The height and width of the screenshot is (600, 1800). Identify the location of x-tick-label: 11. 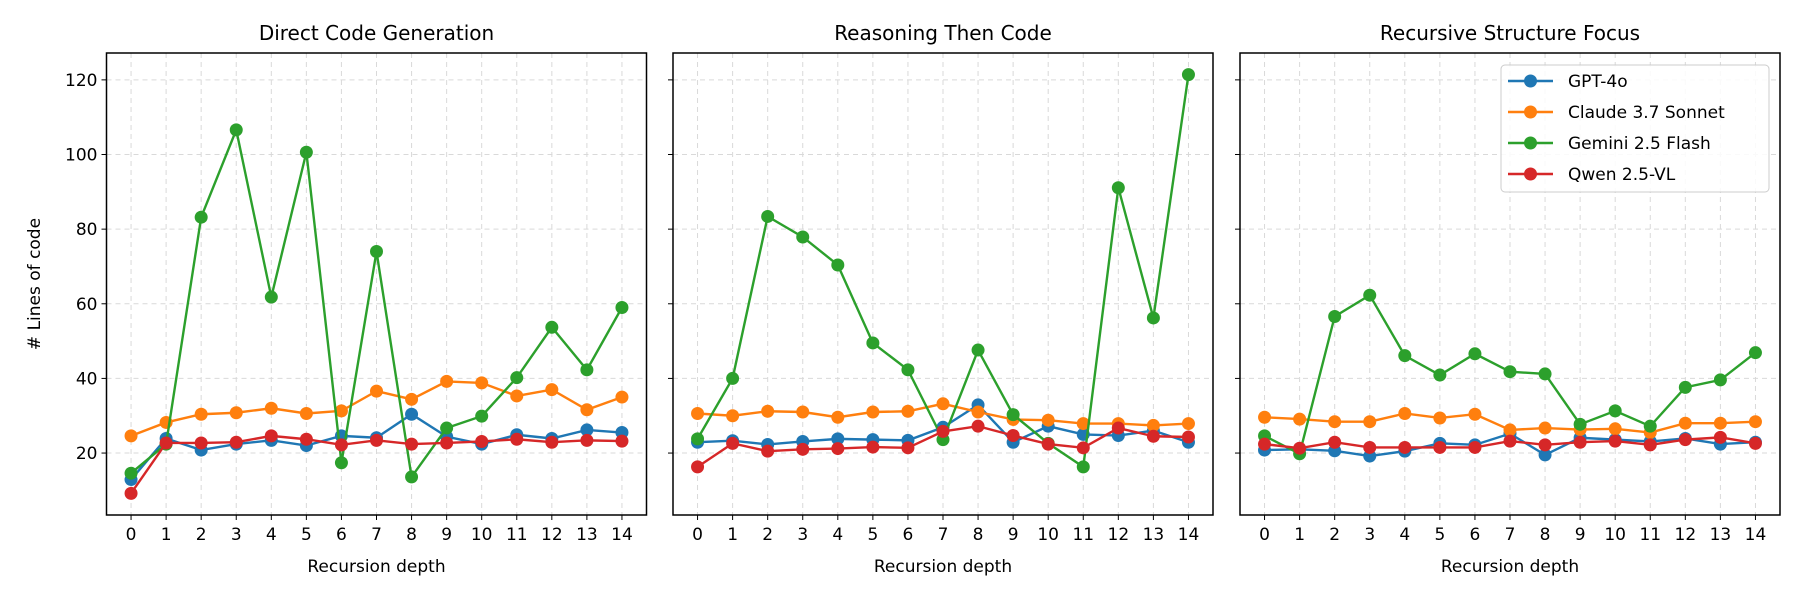
(1650, 535).